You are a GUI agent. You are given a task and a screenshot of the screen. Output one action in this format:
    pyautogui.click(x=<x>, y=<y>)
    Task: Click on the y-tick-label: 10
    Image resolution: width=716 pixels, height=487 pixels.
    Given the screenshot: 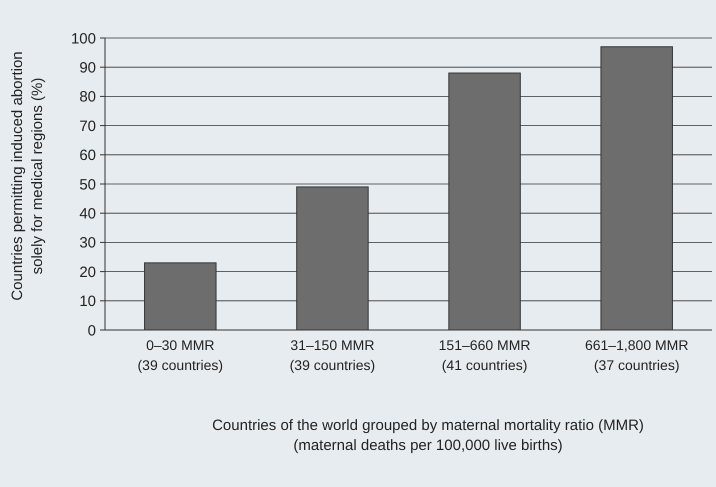 What is the action you would take?
    pyautogui.click(x=87, y=301)
    